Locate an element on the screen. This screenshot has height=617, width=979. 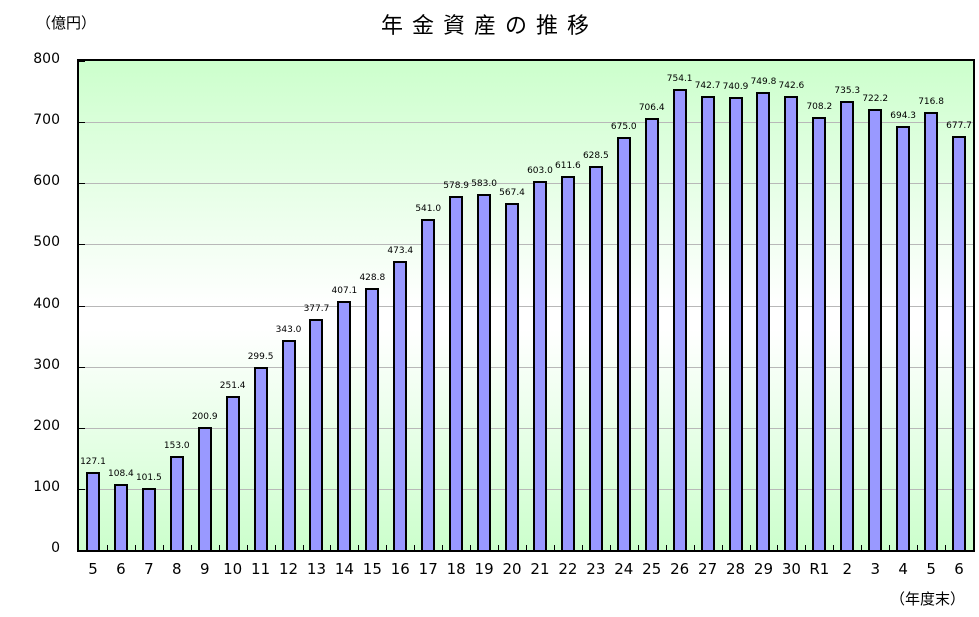
x-tick-label: 16 is located at coordinates (400, 569).